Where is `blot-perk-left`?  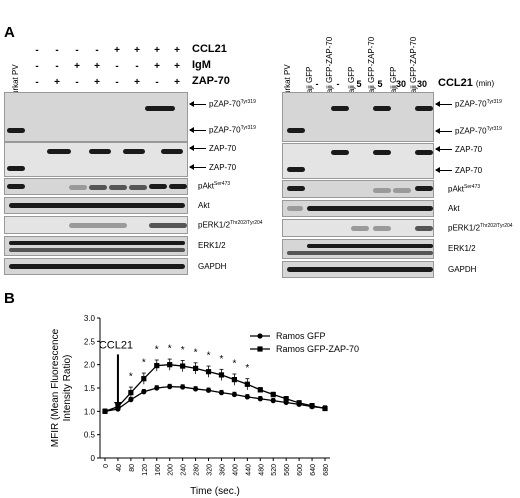 blot-perk-left is located at coordinates (96, 225).